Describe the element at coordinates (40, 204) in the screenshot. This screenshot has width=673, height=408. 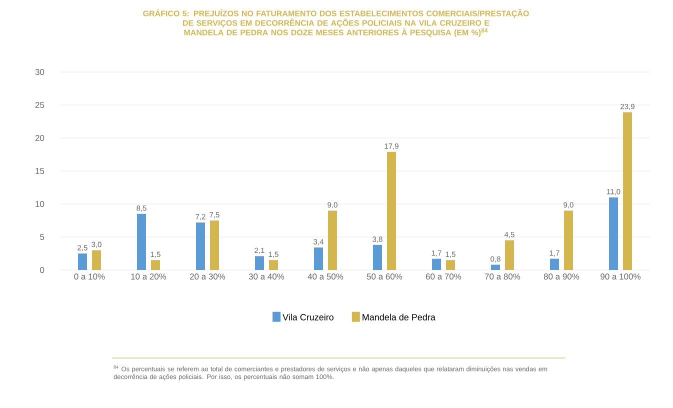
I see `y-tick-label: 10` at that location.